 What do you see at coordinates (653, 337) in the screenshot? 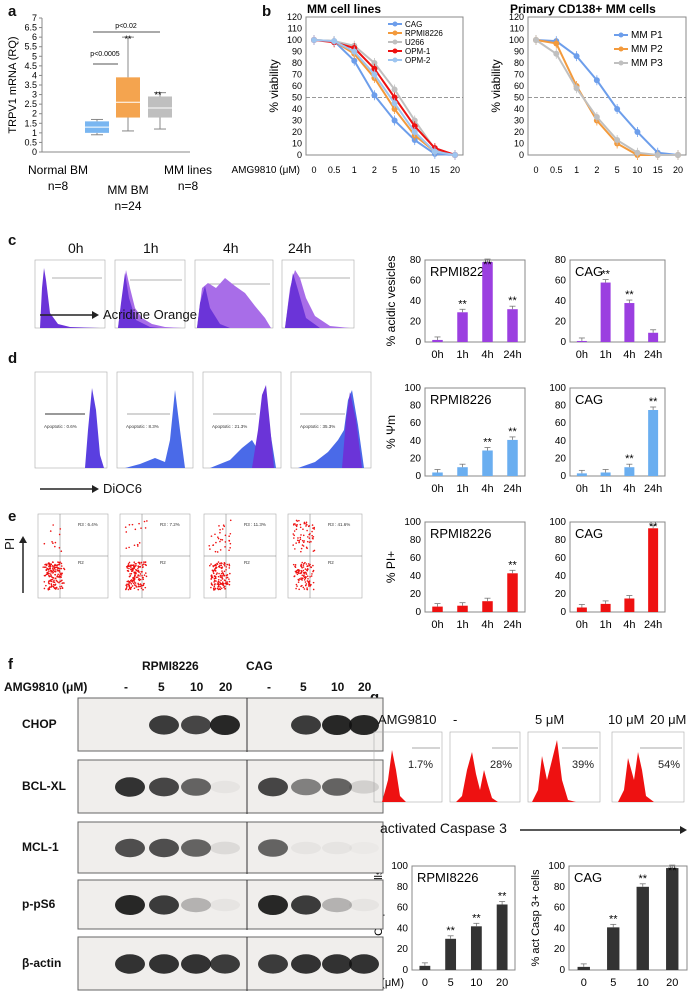
I see `c2-bar` at bounding box center [653, 337].